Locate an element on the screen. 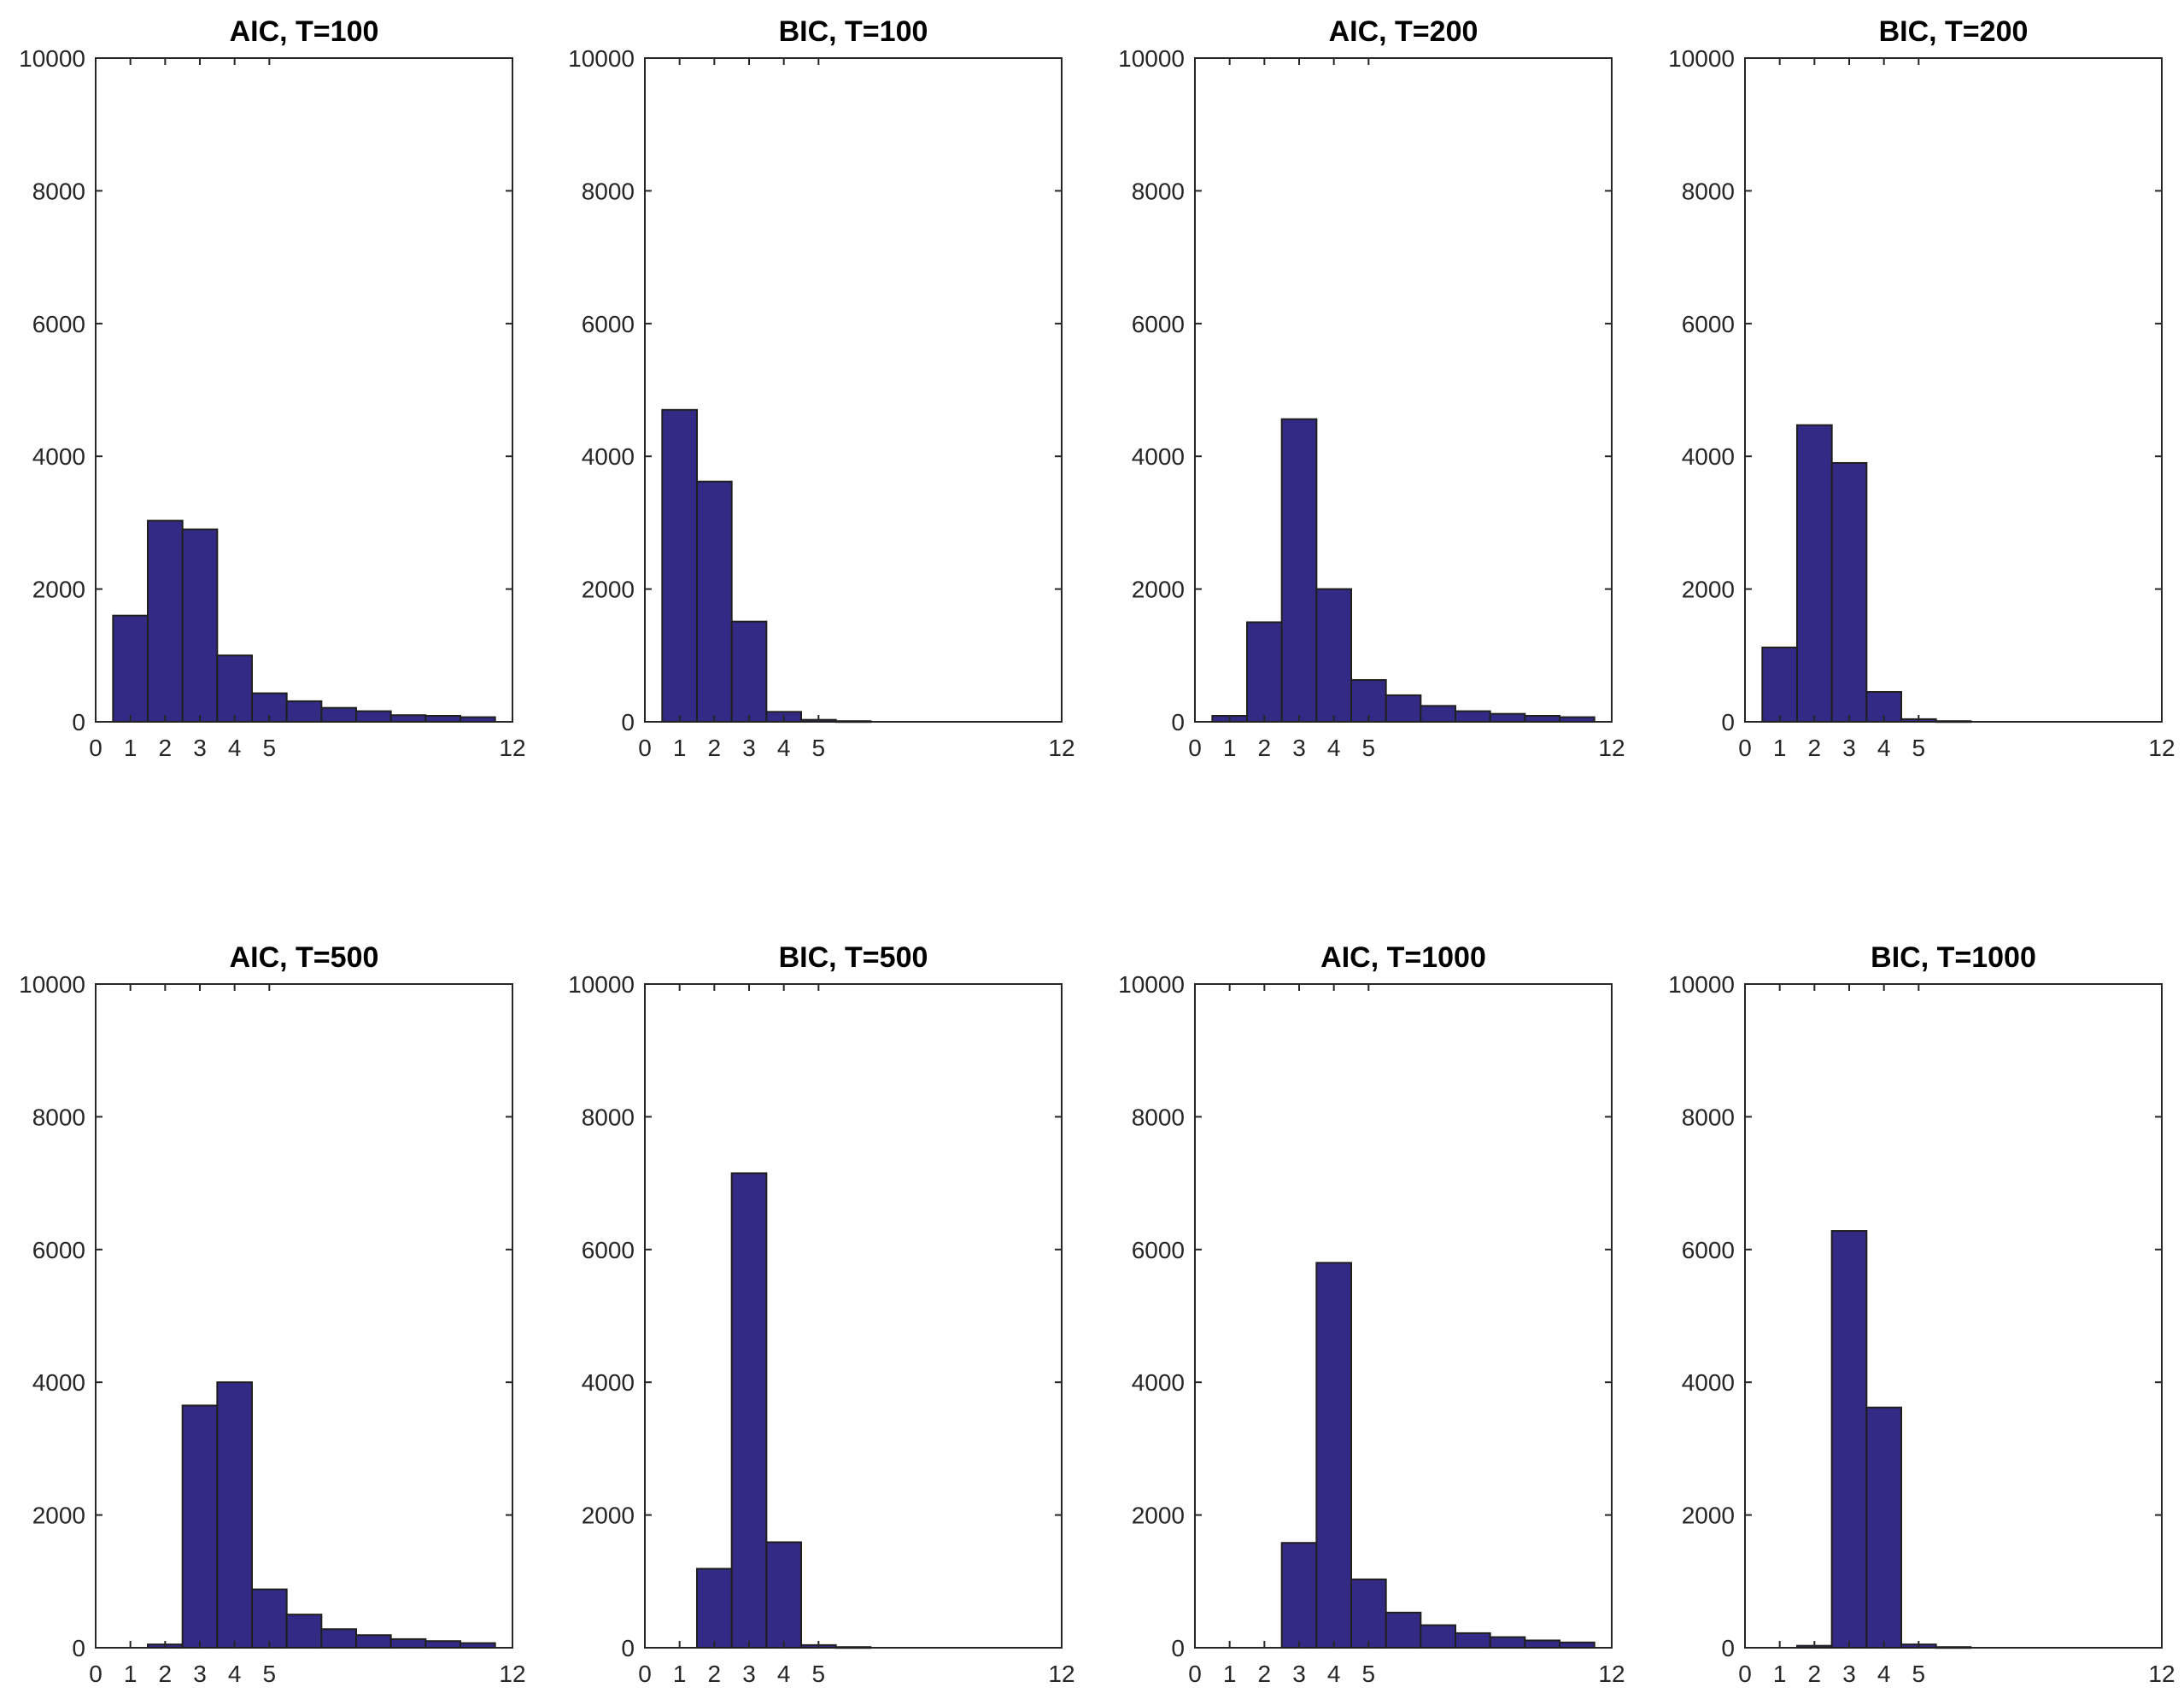 Image resolution: width=2184 pixels, height=1699 pixels. panel-title: AIC, T=1000 is located at coordinates (1403, 957).